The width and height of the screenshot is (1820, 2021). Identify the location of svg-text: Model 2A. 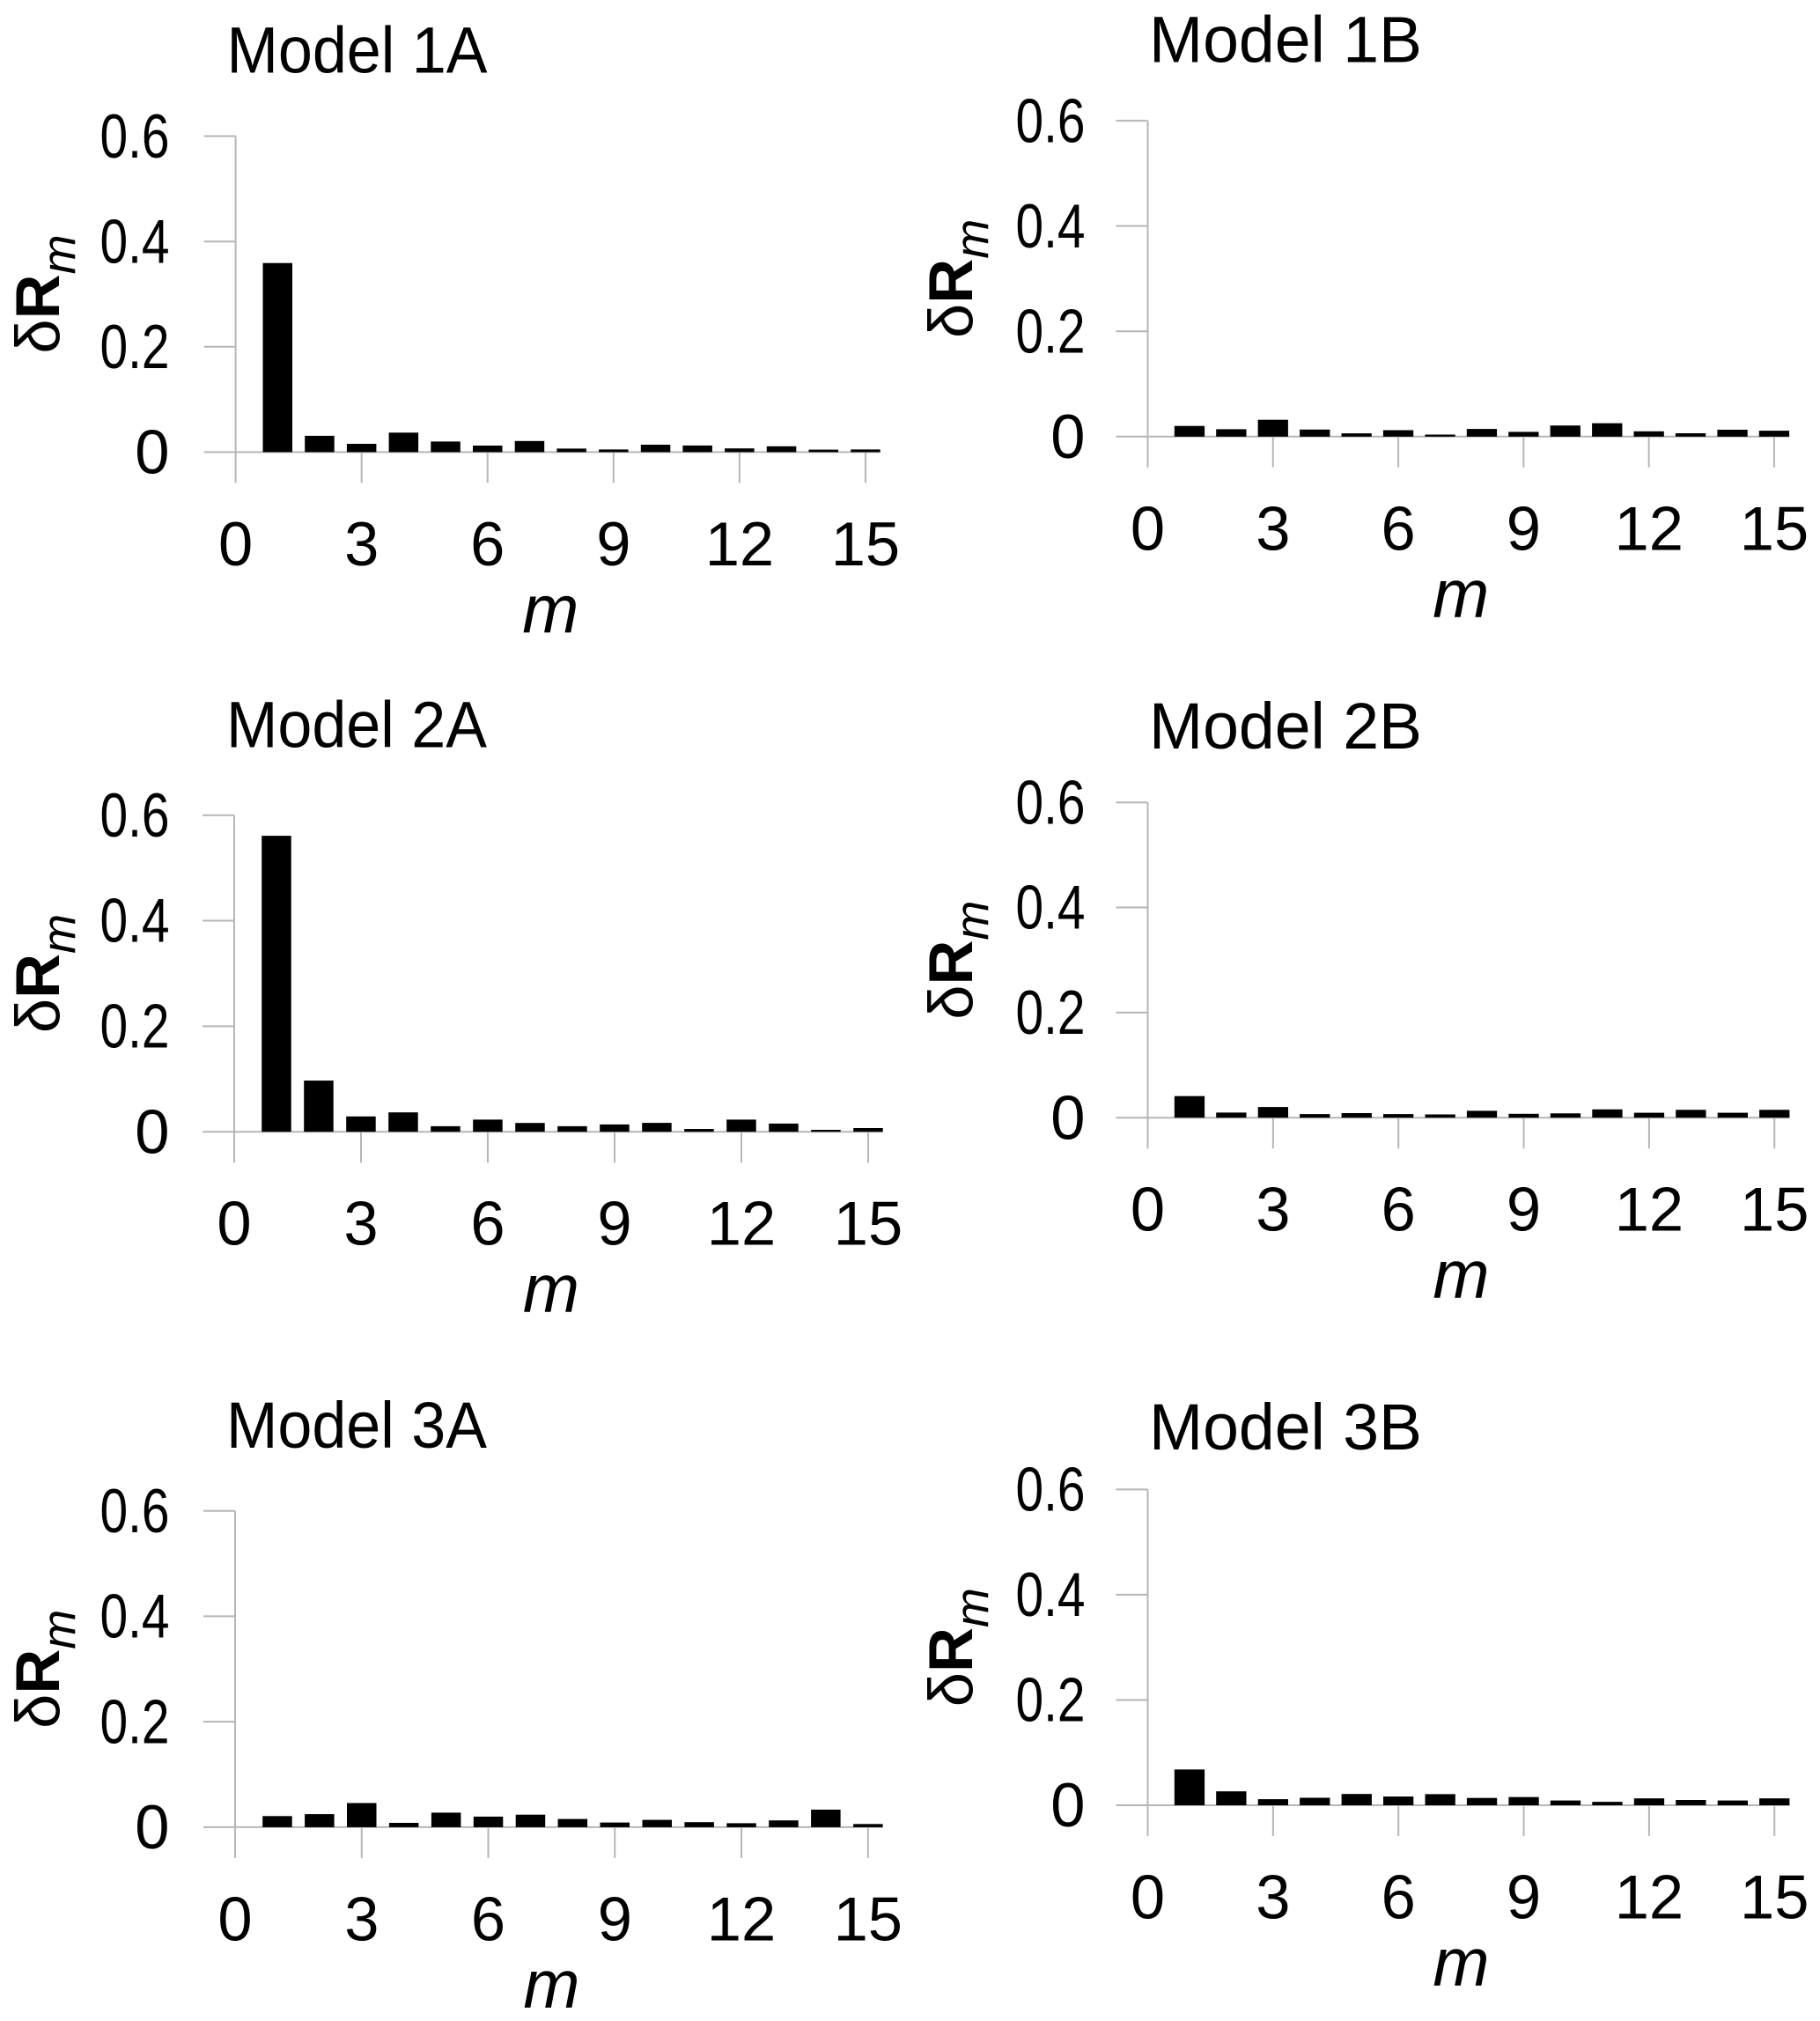
(357, 724).